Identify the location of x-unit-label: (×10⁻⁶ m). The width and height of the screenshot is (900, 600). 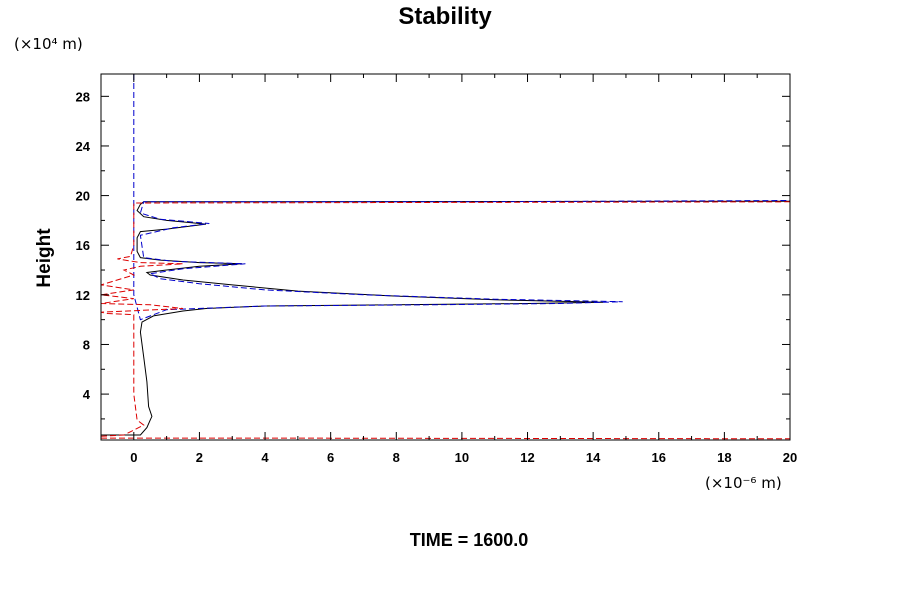
(743, 483).